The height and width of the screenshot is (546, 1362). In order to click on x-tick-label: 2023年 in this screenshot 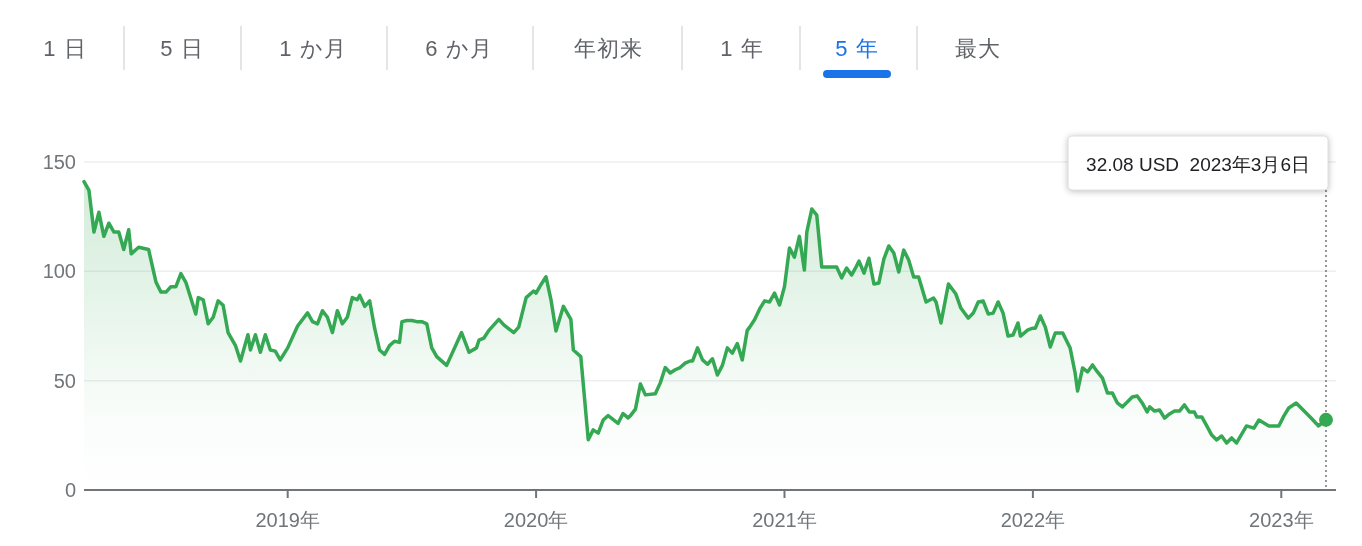, I will do `click(1281, 520)`.